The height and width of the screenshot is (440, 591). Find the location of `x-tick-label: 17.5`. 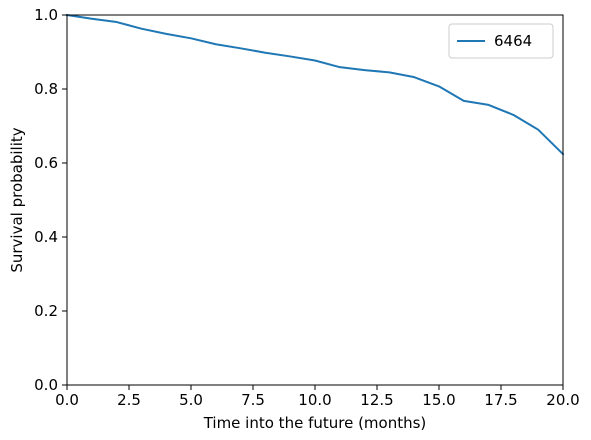

x-tick-label: 17.5 is located at coordinates (500, 400).